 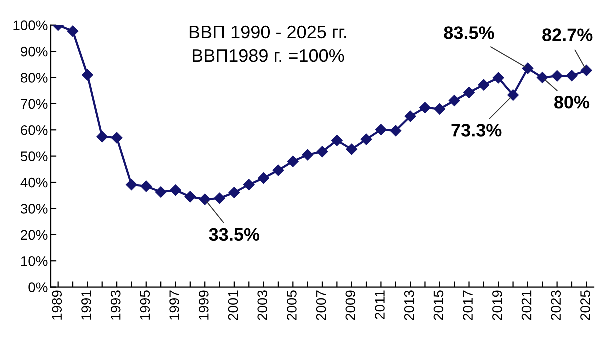 I want to click on x-tick-label: 2013, so click(x=409, y=305).